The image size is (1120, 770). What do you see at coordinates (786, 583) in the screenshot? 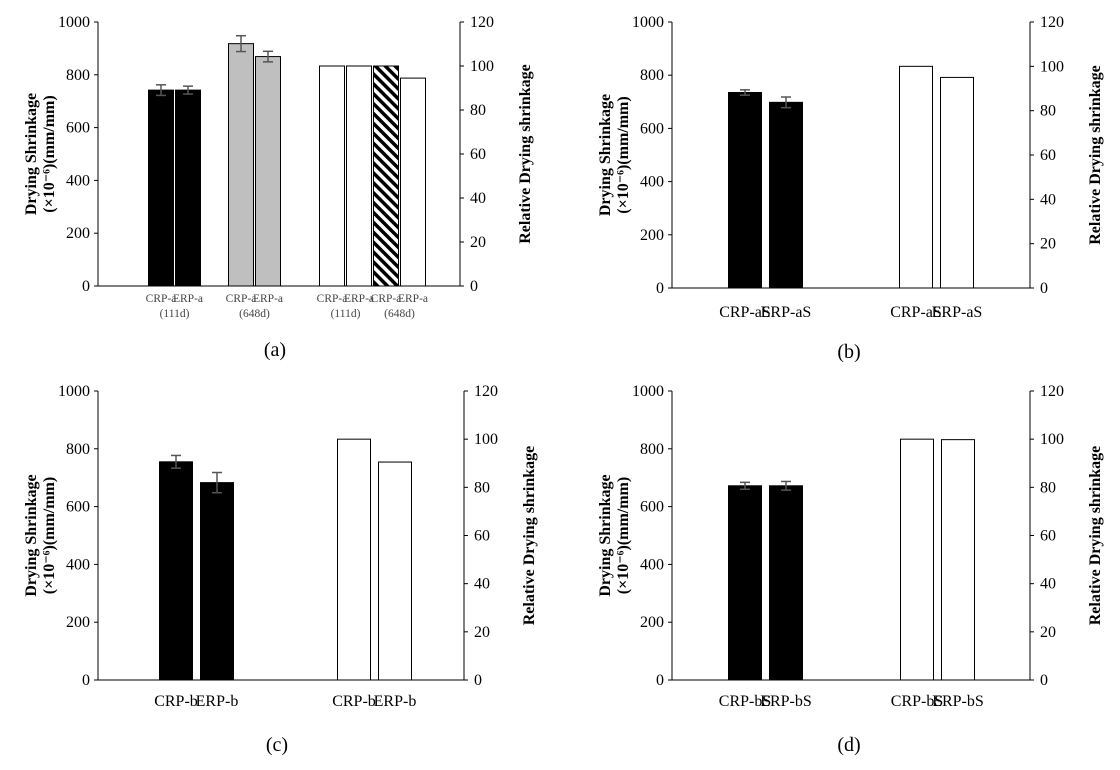
I see `bar-erp-bs` at bounding box center [786, 583].